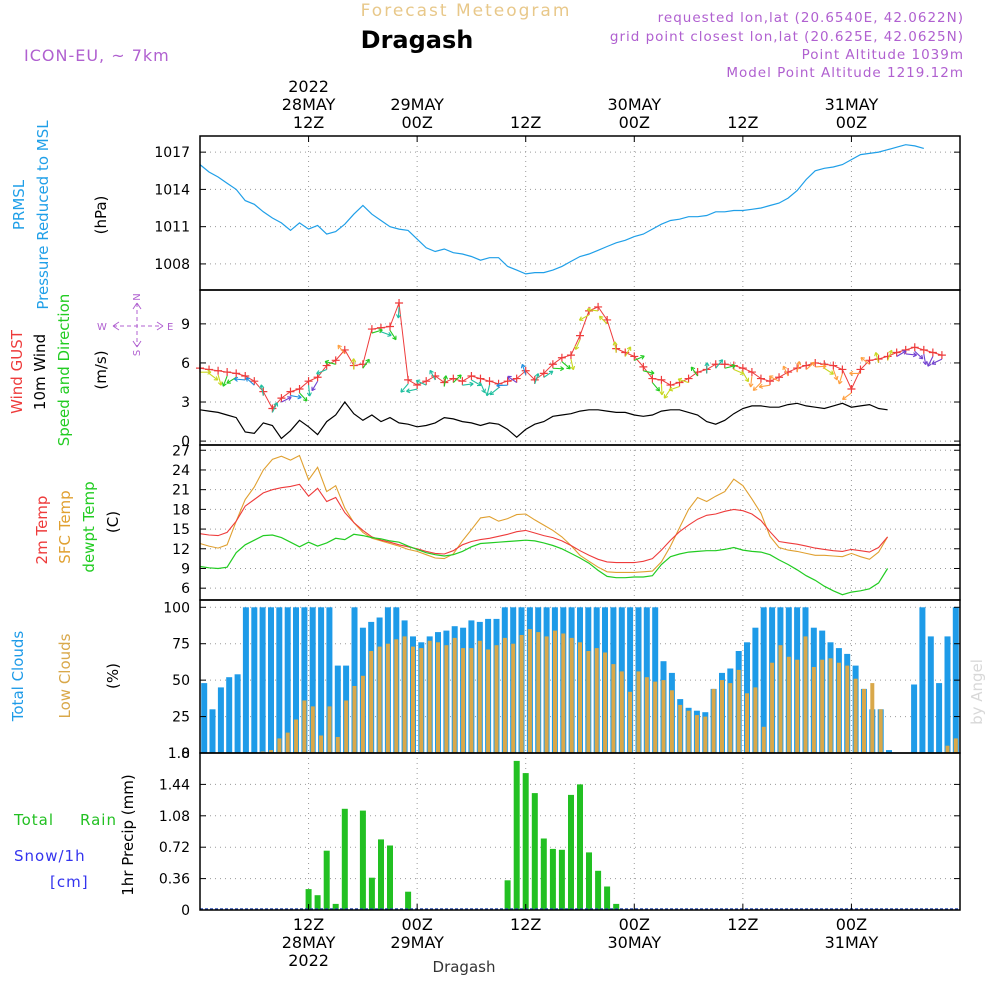  Describe the element at coordinates (40, 372) in the screenshot. I see `wind-label-10m: 10m Wind` at that location.